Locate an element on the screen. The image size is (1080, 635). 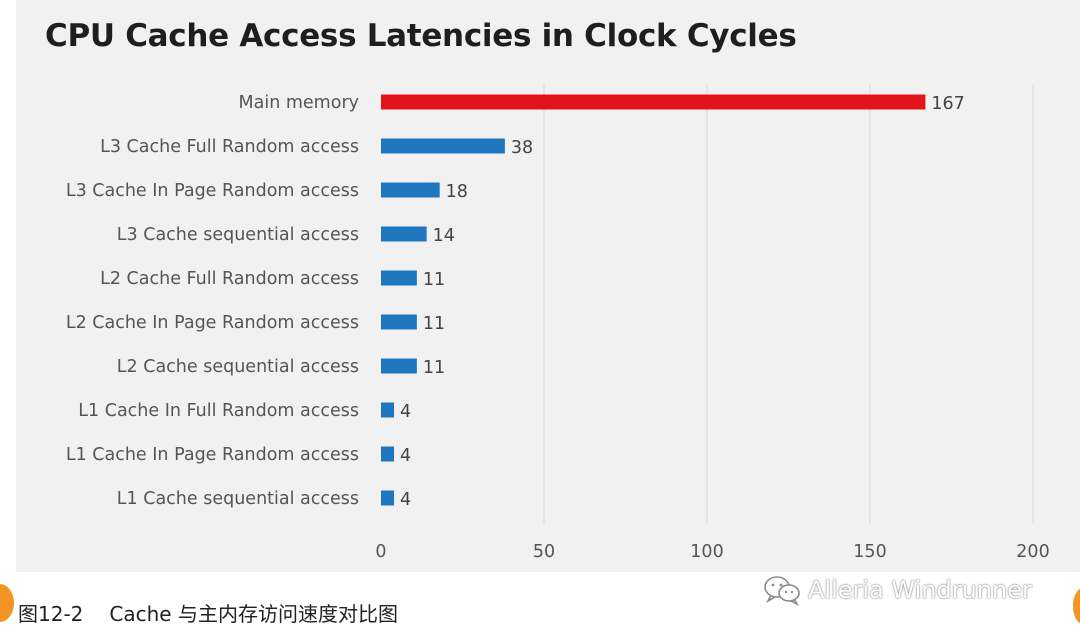
watermark: Alleria Windrunner is located at coordinates (897, 590).